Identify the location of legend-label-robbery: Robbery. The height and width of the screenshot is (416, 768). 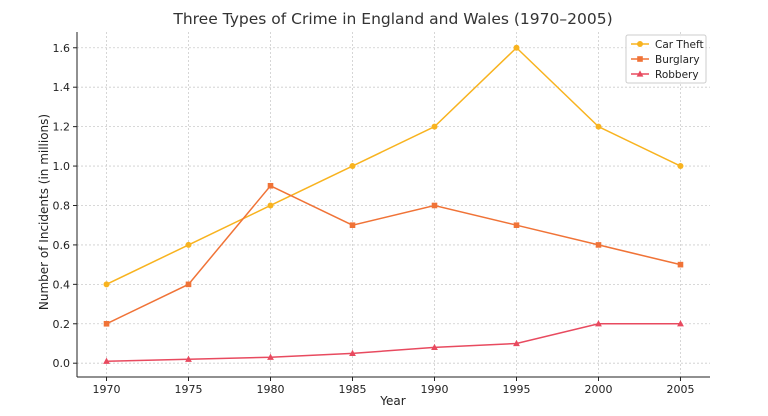
(677, 75).